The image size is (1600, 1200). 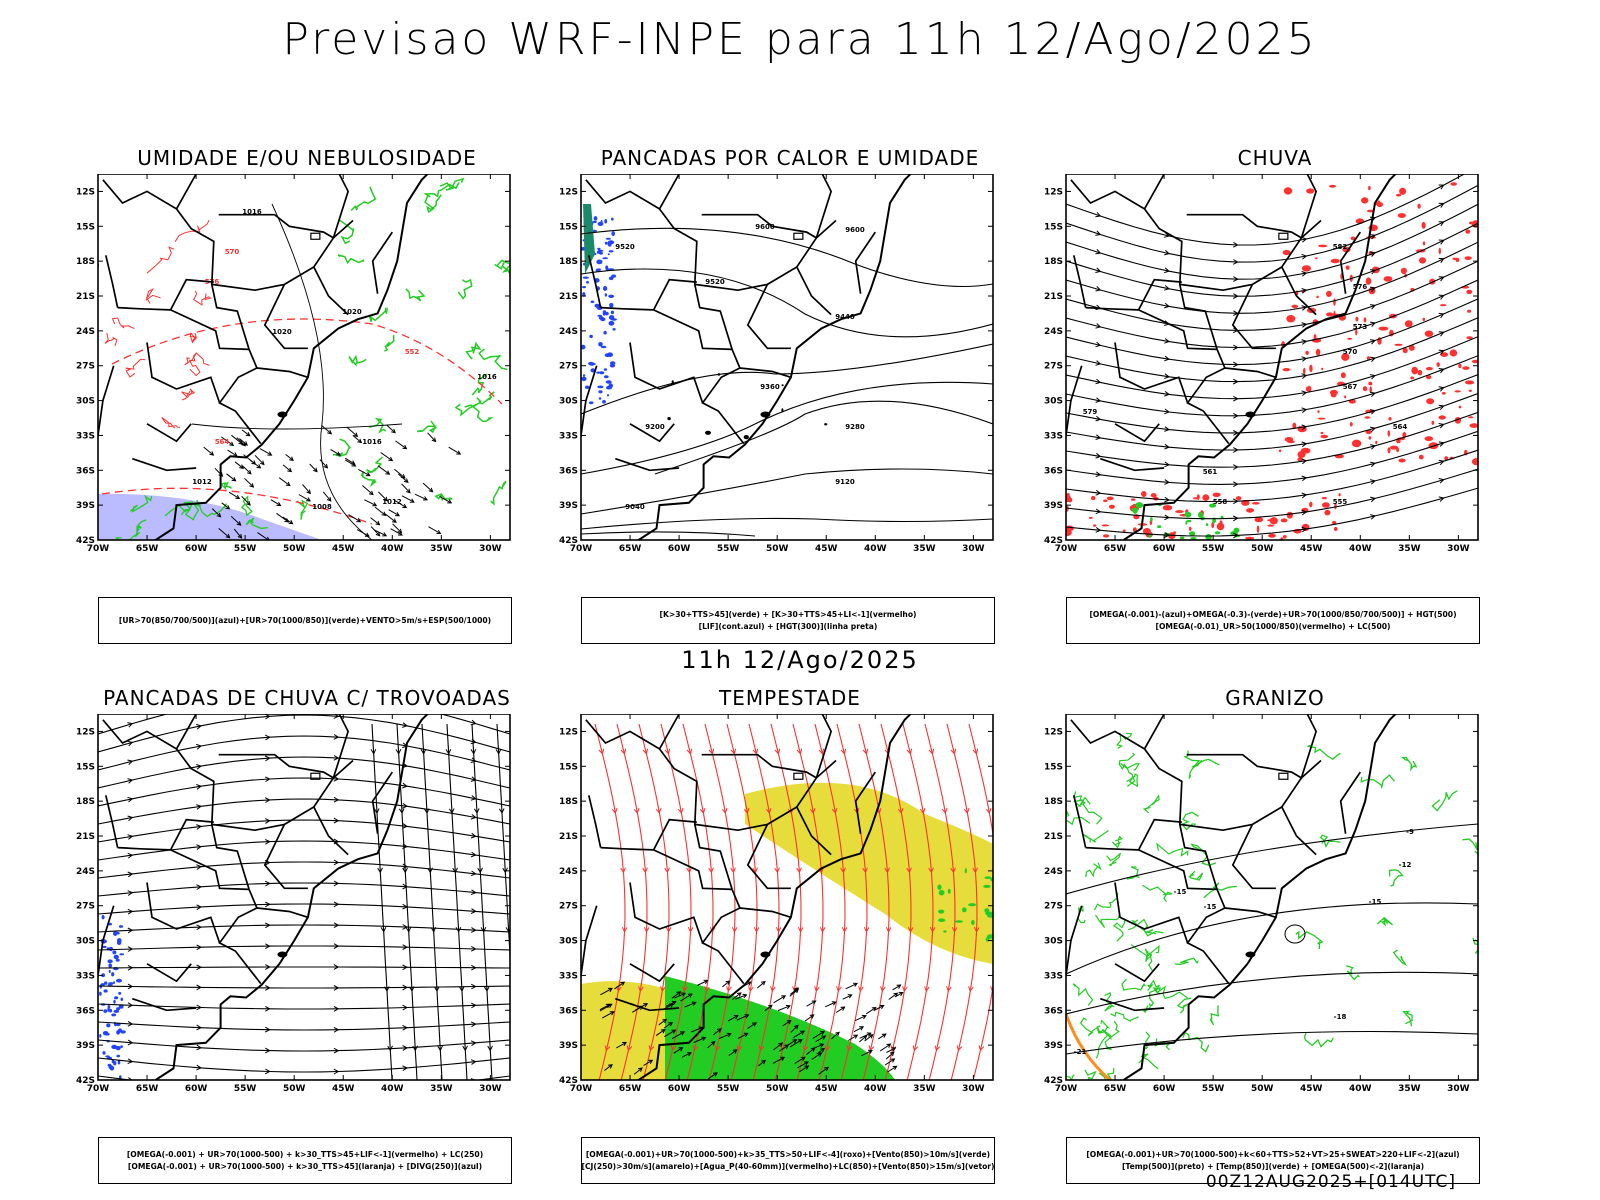 What do you see at coordinates (85, 1081) in the screenshot?
I see `lat-label: 42S` at bounding box center [85, 1081].